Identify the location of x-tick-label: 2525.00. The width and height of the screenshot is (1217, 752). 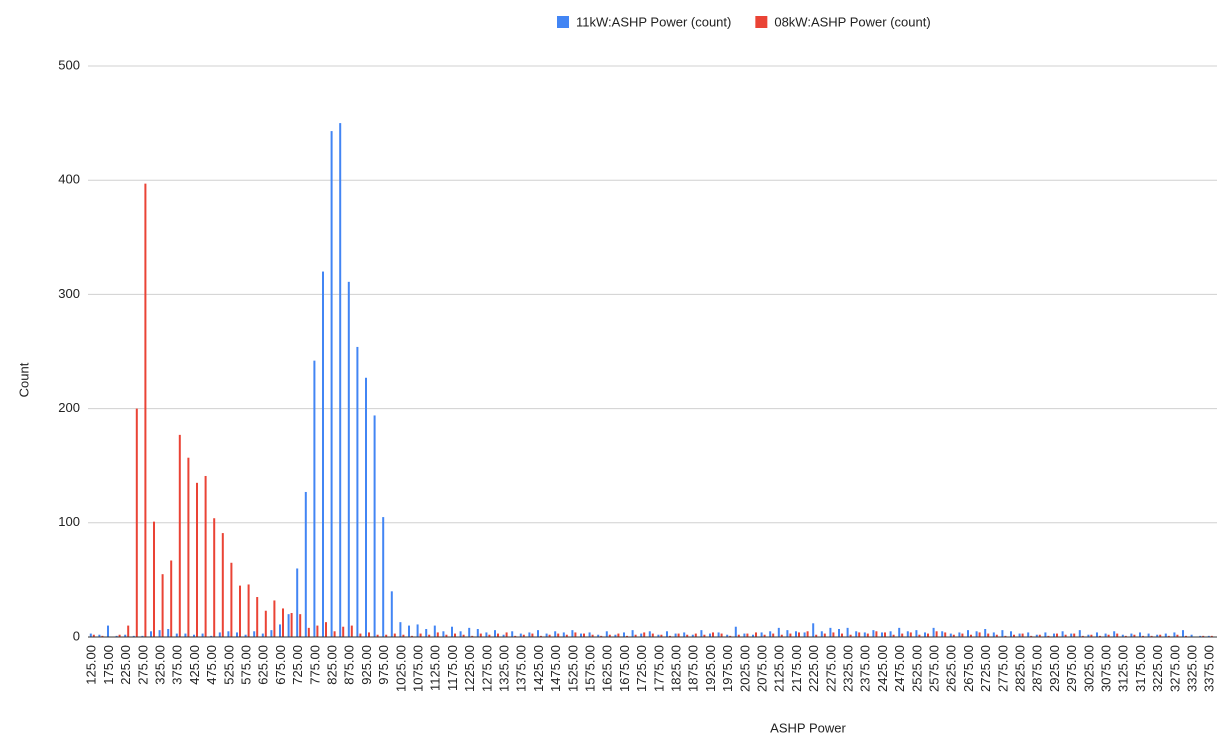
(916, 668).